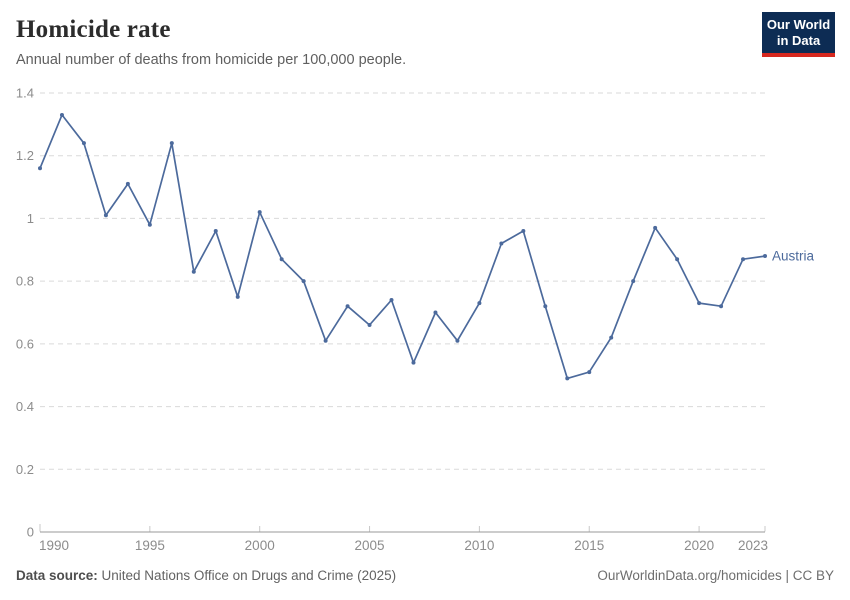 Image resolution: width=850 pixels, height=600 pixels. What do you see at coordinates (25, 93) in the screenshot?
I see `y-tick-label: 1.4` at bounding box center [25, 93].